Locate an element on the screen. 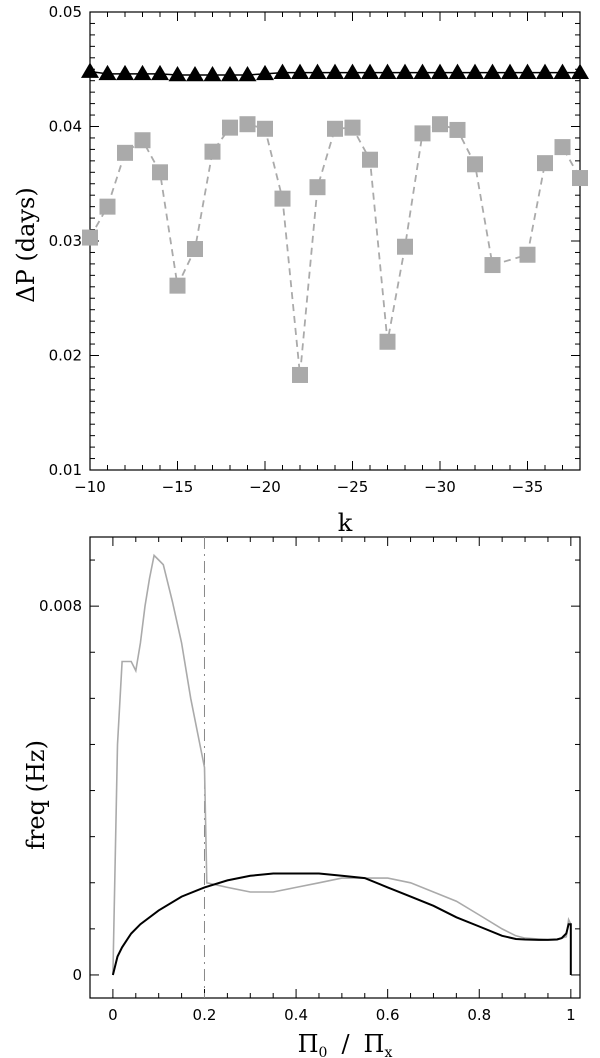  bottom-x-tick-label: 0.2 is located at coordinates (205, 1015).